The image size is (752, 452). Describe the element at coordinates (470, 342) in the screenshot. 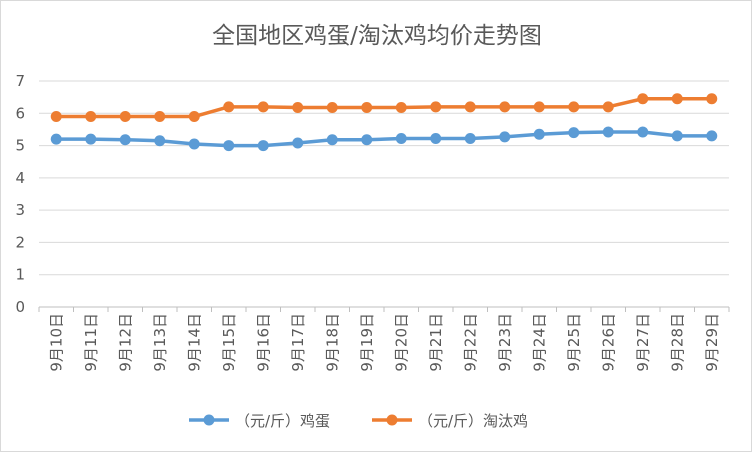

I see `x-tick-label: 9月22日` at that location.